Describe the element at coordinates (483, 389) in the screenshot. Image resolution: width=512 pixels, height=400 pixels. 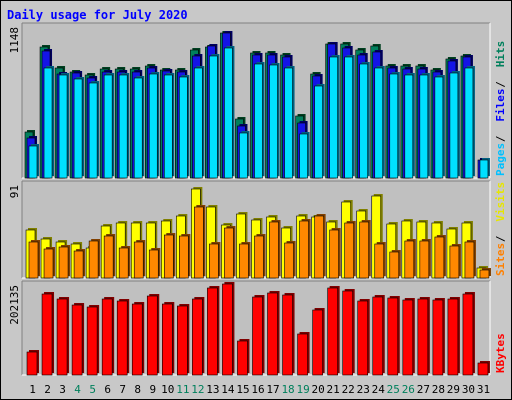
I see `x-tick-day-31: 31` at that location.